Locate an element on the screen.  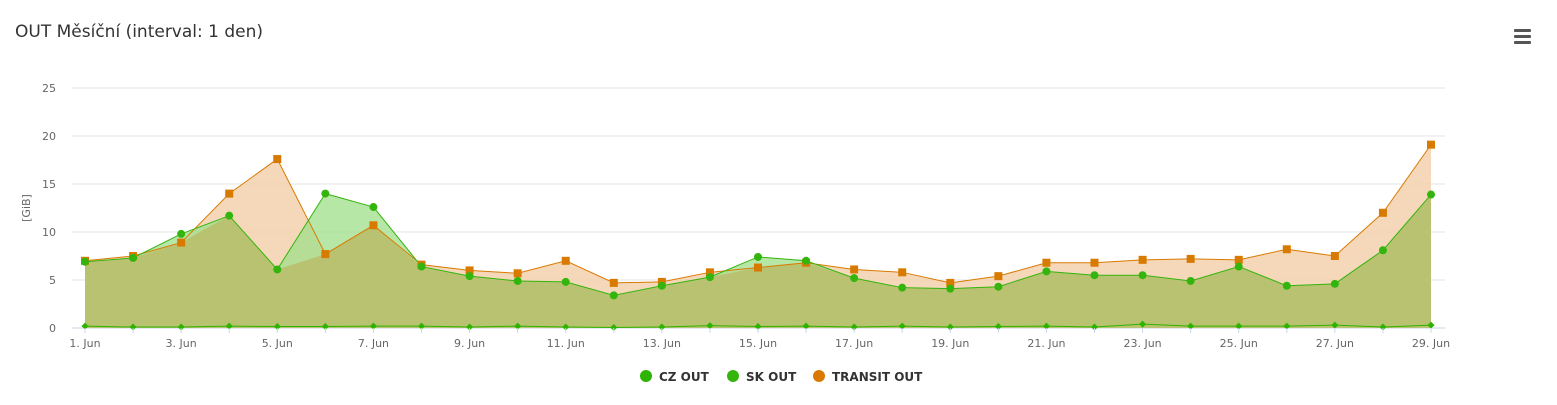
legend-label: SK OUT is located at coordinates (771, 377).